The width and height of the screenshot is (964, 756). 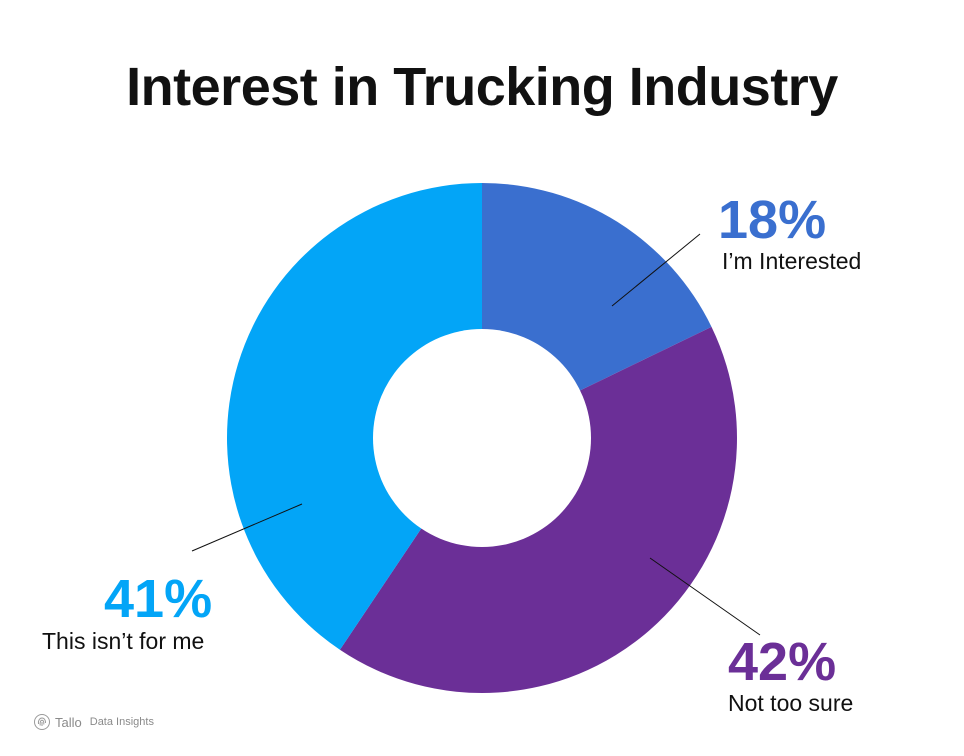 I want to click on slice-percent-3: 41%, so click(x=158, y=599).